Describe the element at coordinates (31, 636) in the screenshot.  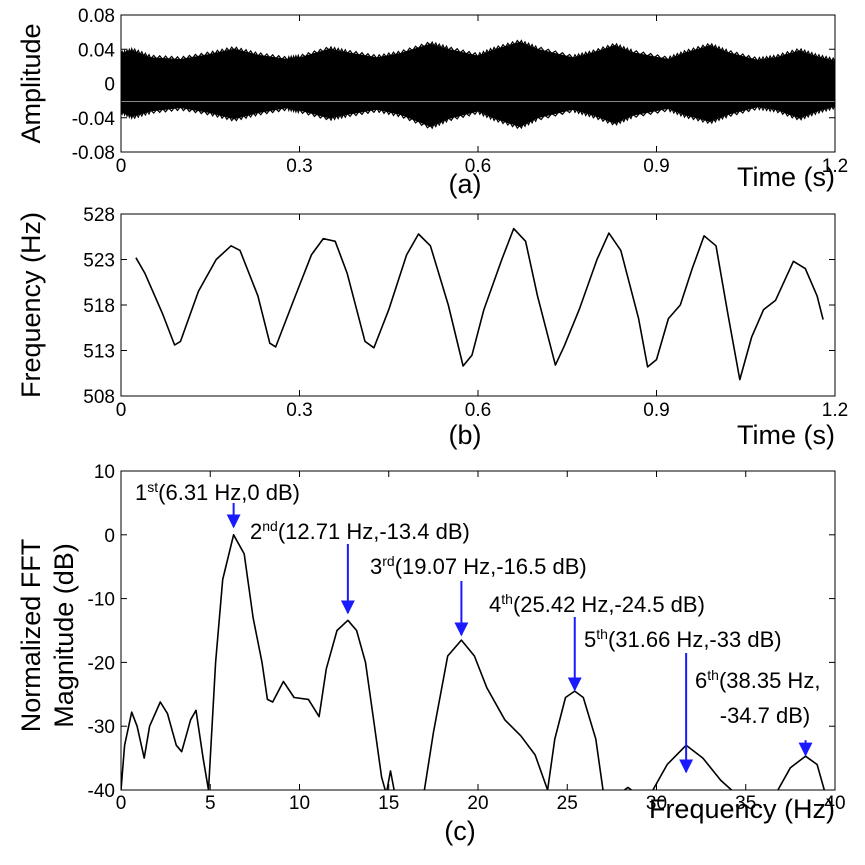
I see `y-axis-label-line-1: Normalized FFT` at that location.